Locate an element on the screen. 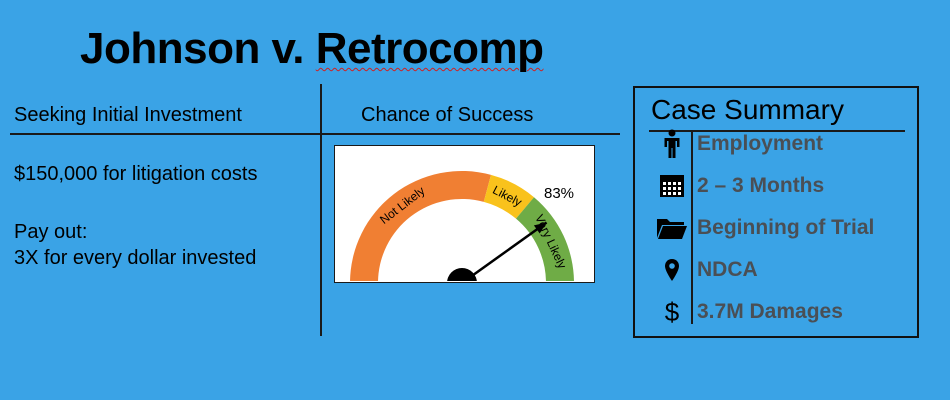 The image size is (950, 400). summary-item-stage: Beginning of Trial is located at coordinates (777, 228).